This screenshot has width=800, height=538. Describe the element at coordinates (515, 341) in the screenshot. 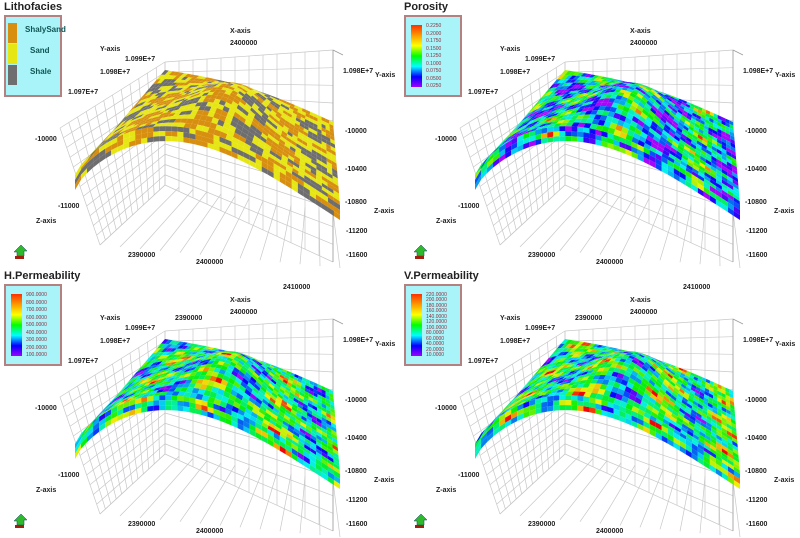

I see `y-tick-label: 1.098E+7` at that location.